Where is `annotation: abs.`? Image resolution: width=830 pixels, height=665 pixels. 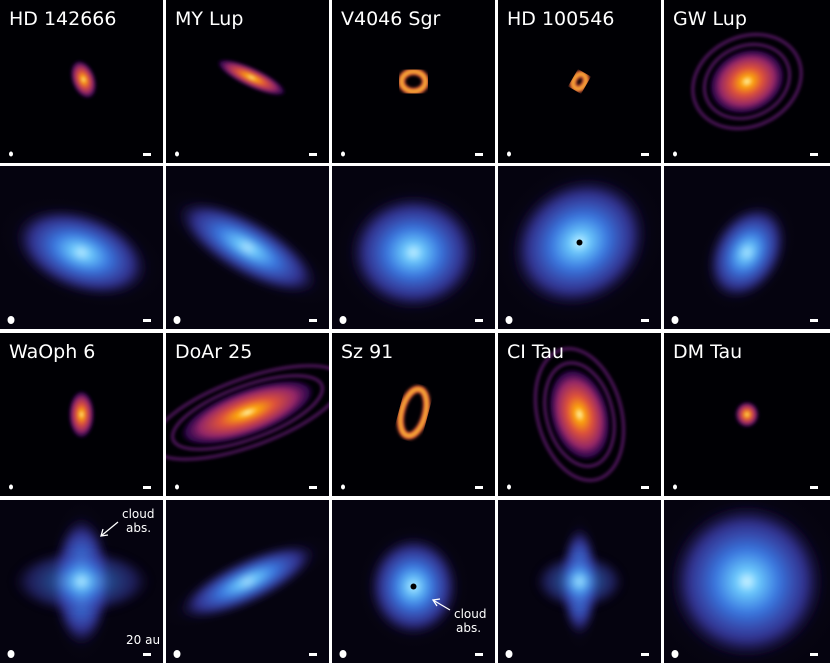 annotation: abs. is located at coordinates (468, 628).